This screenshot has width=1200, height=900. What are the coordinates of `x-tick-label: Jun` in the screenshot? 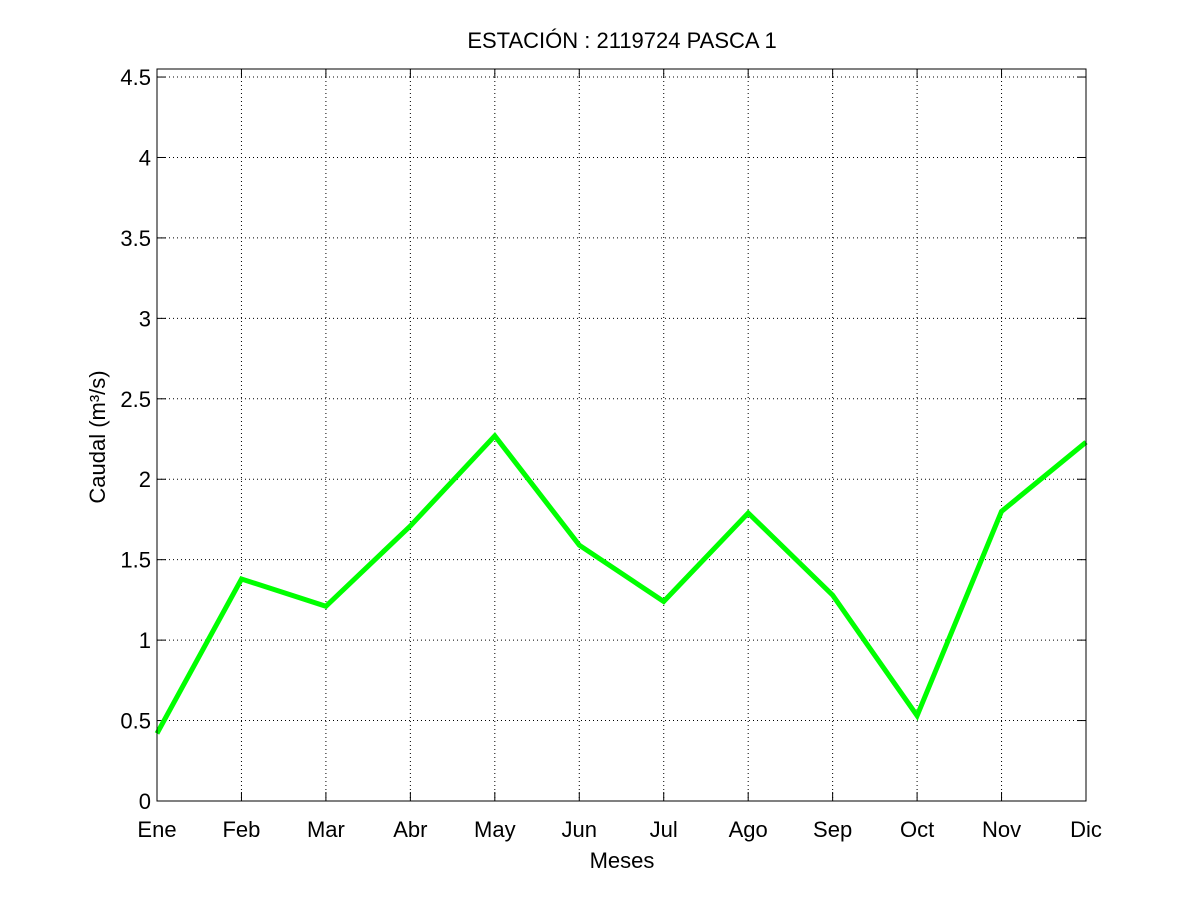 It's located at (579, 829).